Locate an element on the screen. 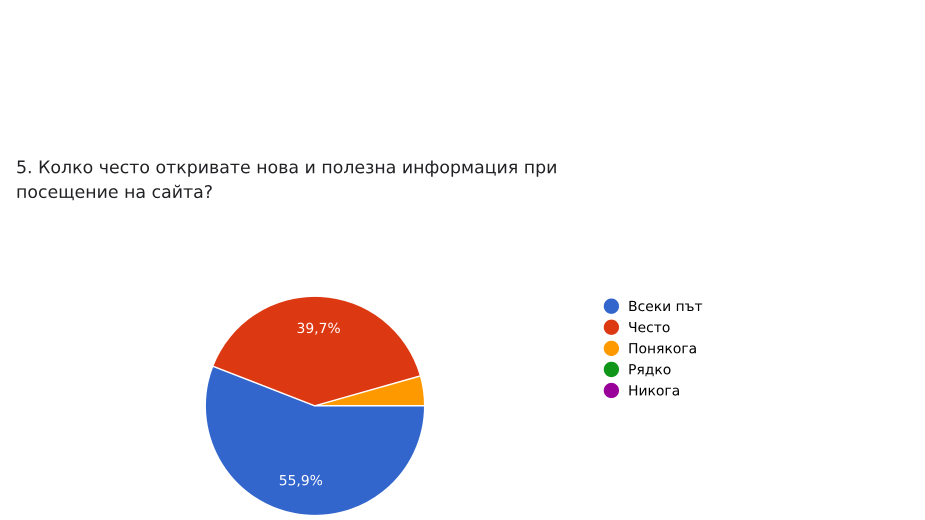 Image resolution: width=925 pixels, height=520 pixels. legend-label: Никога is located at coordinates (654, 390).